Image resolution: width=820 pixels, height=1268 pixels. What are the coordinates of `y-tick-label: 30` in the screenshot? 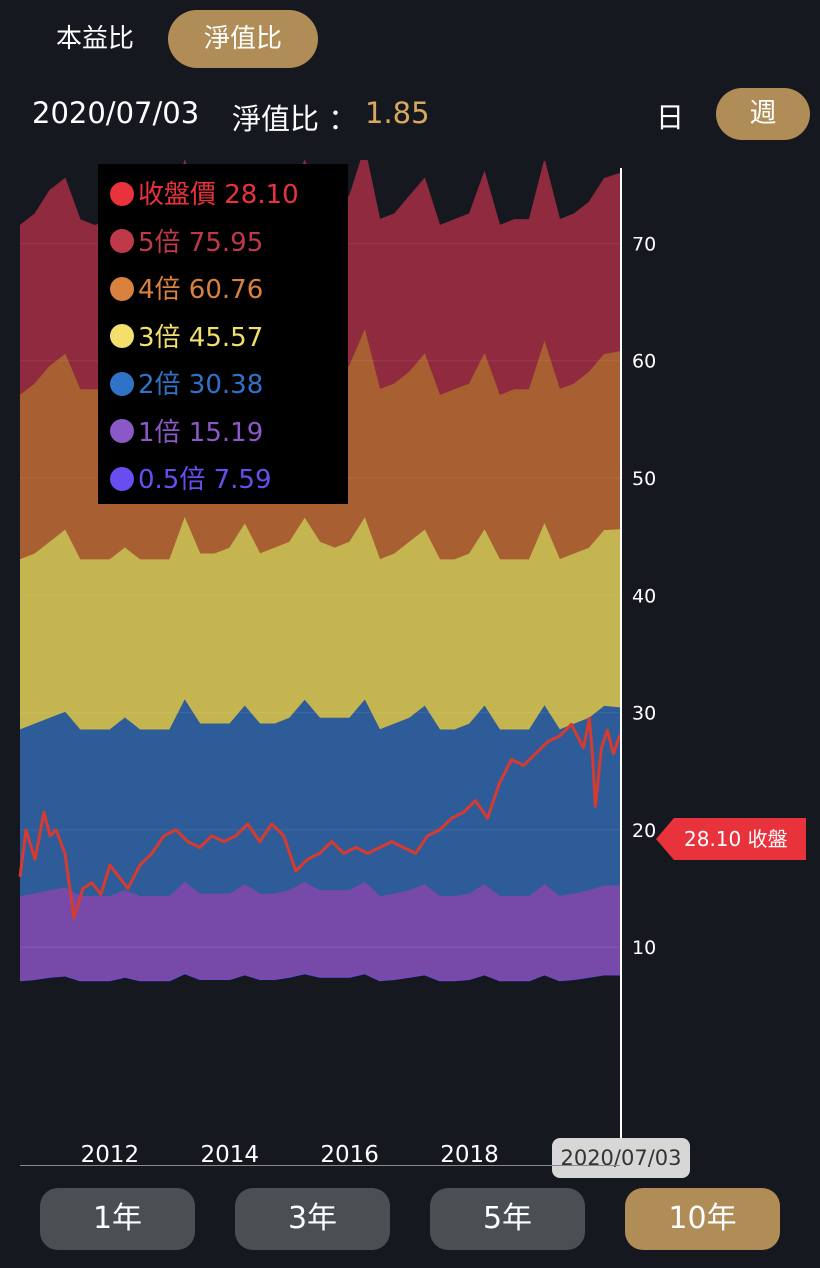 It's located at (644, 714).